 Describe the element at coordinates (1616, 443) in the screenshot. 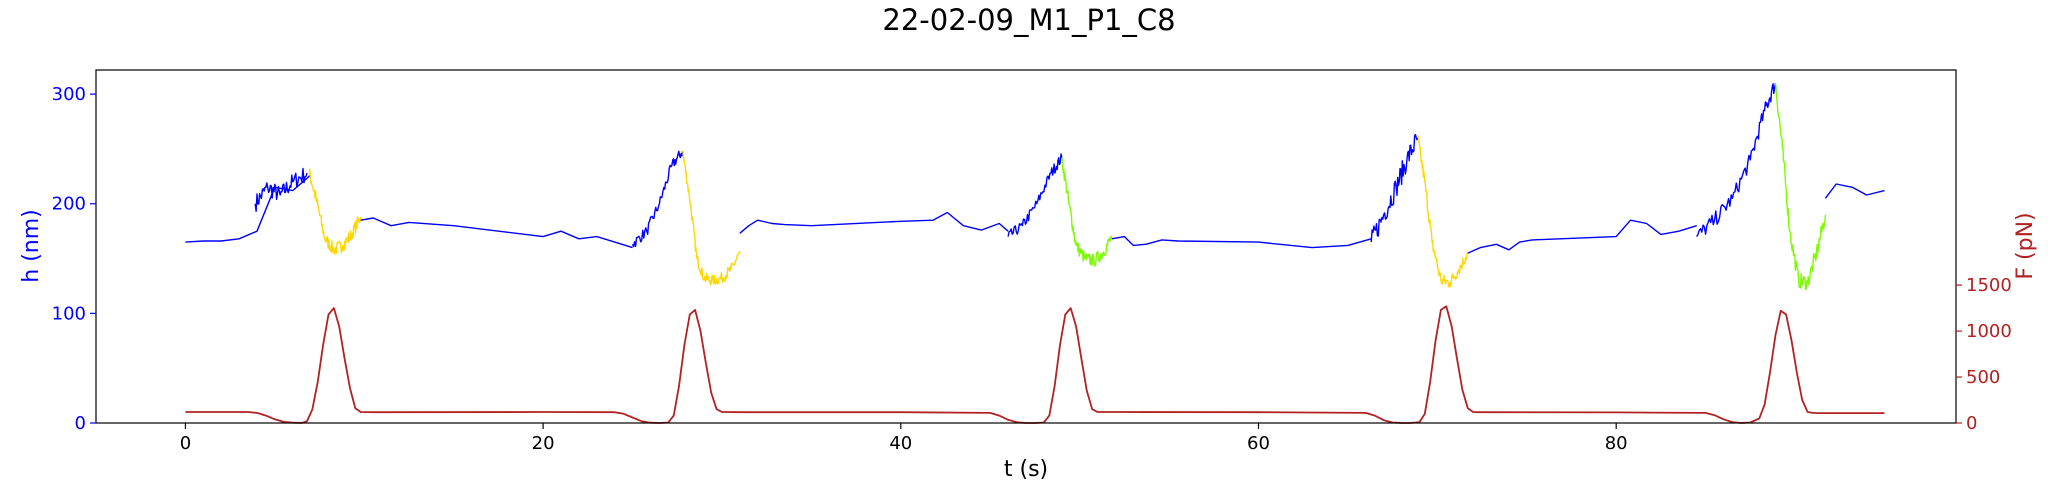

I see `x-tick-label: 80` at that location.